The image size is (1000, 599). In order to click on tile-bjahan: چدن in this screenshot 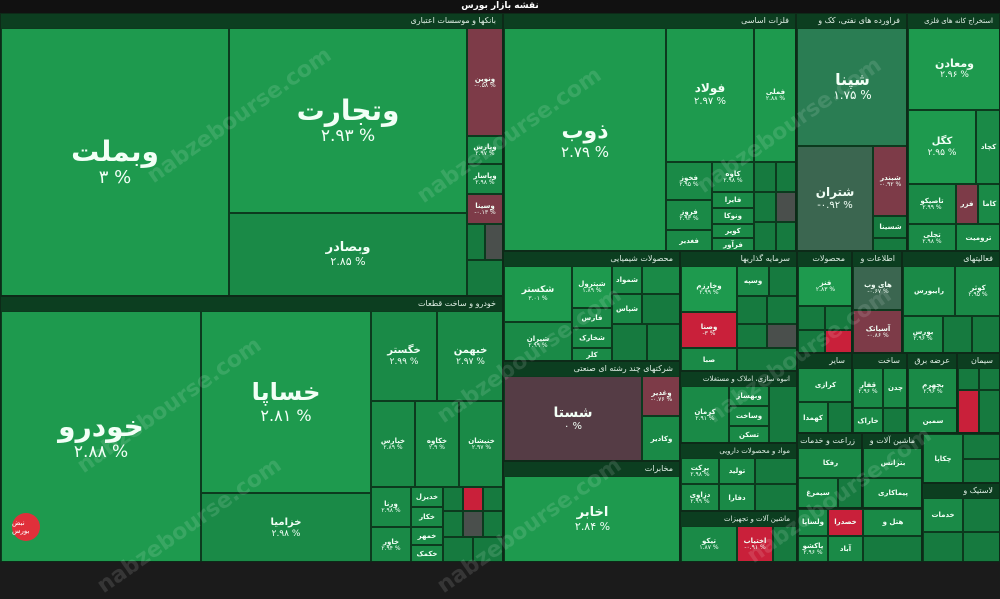, I will do `click(894, 388)`.